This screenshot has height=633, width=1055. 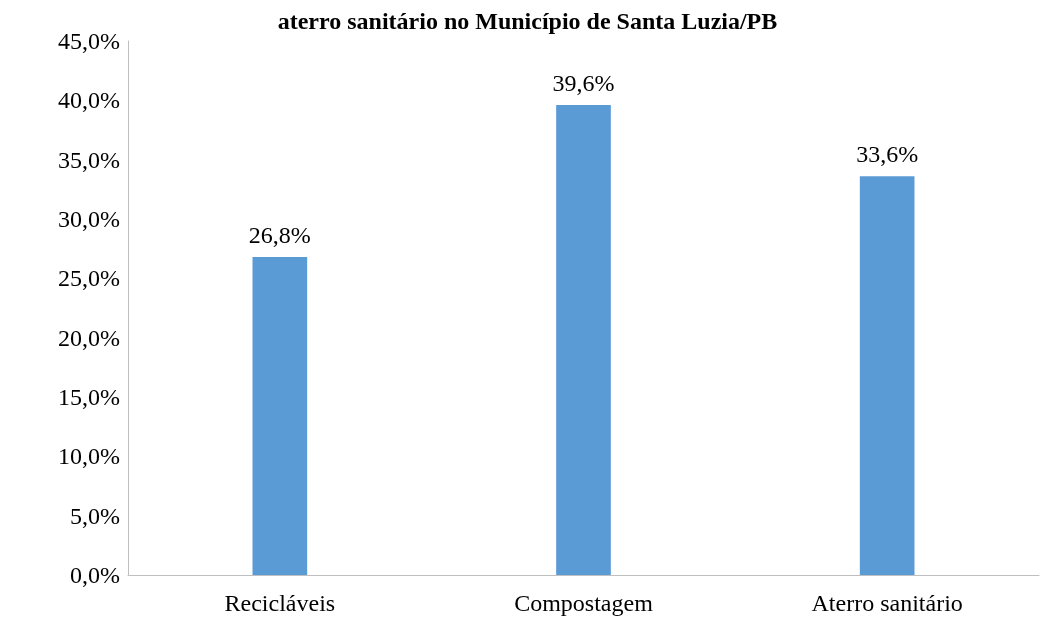 What do you see at coordinates (527, 21) in the screenshot?
I see `chart-title: aterro sanitário no Município de Santa Luzia/PB` at bounding box center [527, 21].